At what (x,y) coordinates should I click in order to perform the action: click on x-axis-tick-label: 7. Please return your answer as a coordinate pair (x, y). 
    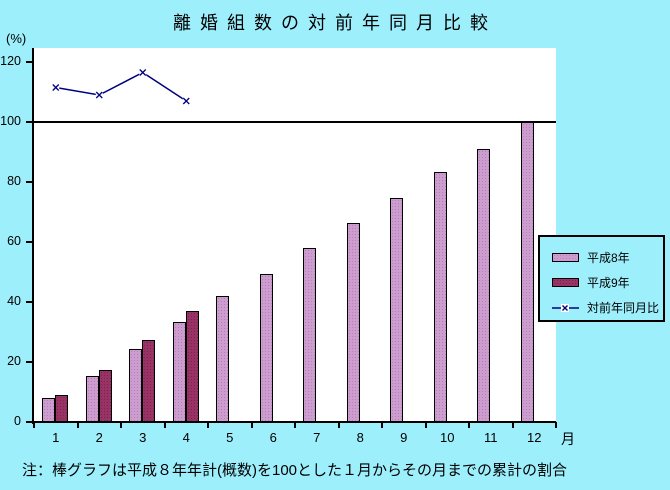
    Looking at the image, I should click on (317, 437).